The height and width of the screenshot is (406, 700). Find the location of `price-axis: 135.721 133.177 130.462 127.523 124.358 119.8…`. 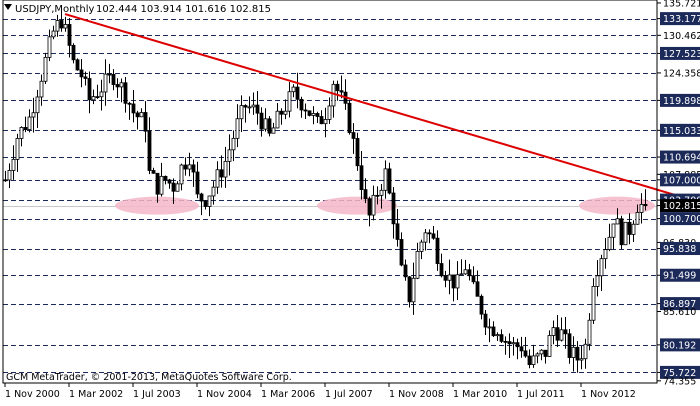

price-axis: 135.721 133.177 130.462 127.523 124.358 119.8… is located at coordinates (678, 193).